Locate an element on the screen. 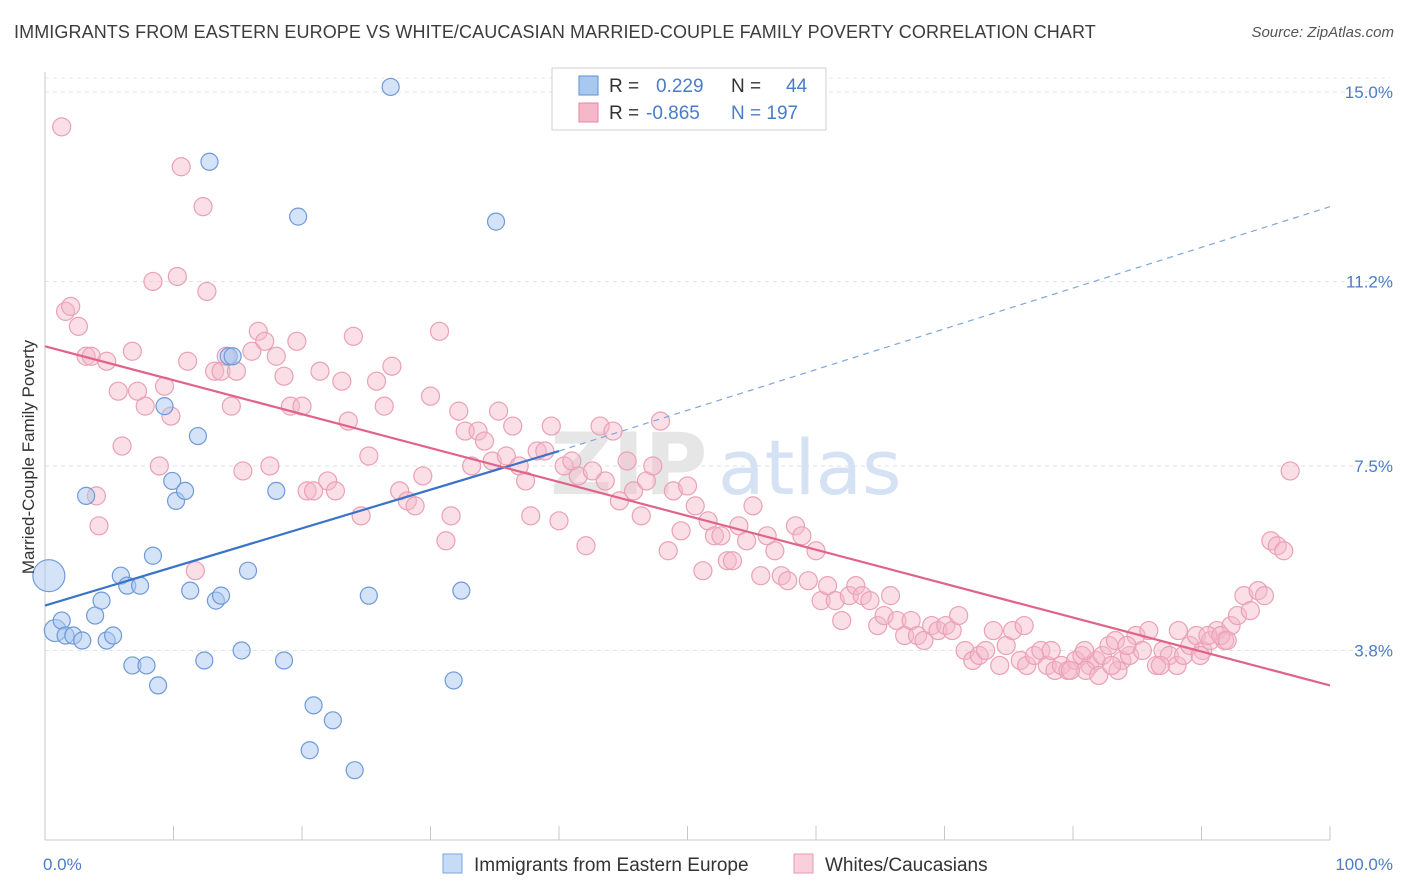 The image size is (1406, 892). legend-n-value-blue: 44 is located at coordinates (797, 86).